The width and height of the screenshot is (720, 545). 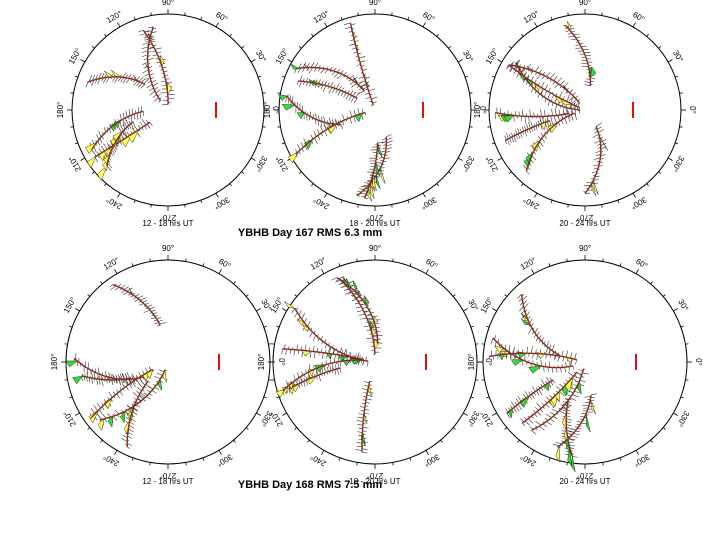 What do you see at coordinates (78, 380) in the screenshot?
I see `residual-patch` at bounding box center [78, 380].